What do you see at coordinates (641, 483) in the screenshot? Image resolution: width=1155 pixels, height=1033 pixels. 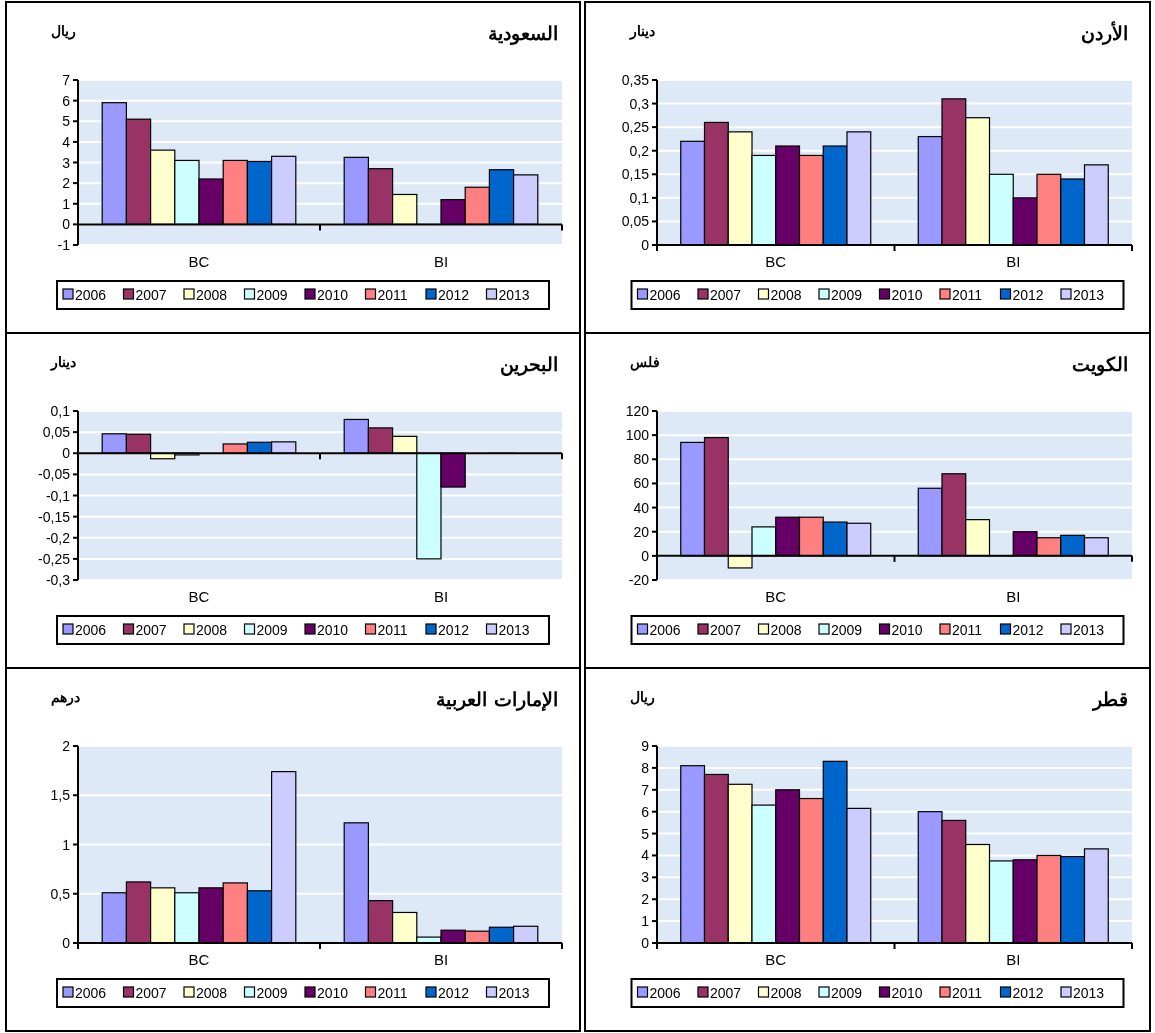 I see `y-tick-label: 60` at bounding box center [641, 483].